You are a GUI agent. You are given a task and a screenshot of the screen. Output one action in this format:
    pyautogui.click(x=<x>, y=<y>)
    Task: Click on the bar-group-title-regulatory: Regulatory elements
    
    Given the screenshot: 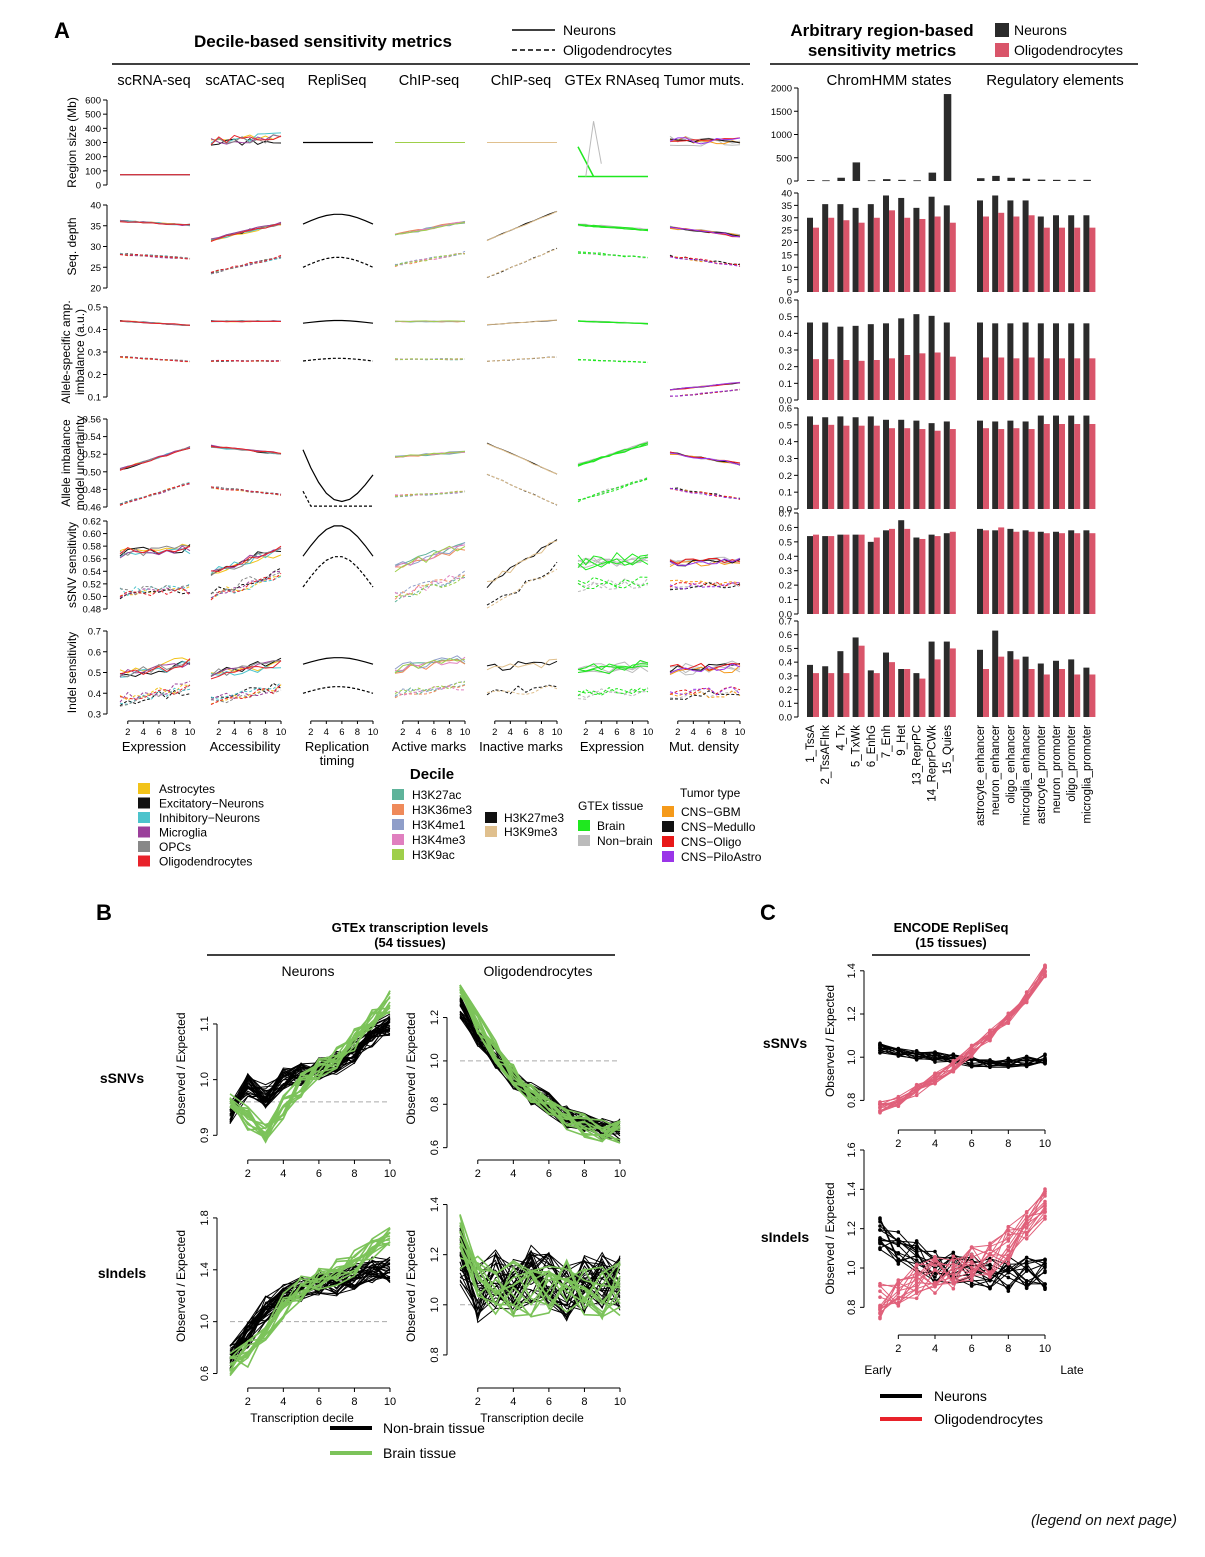 What is the action you would take?
    pyautogui.click(x=1055, y=80)
    